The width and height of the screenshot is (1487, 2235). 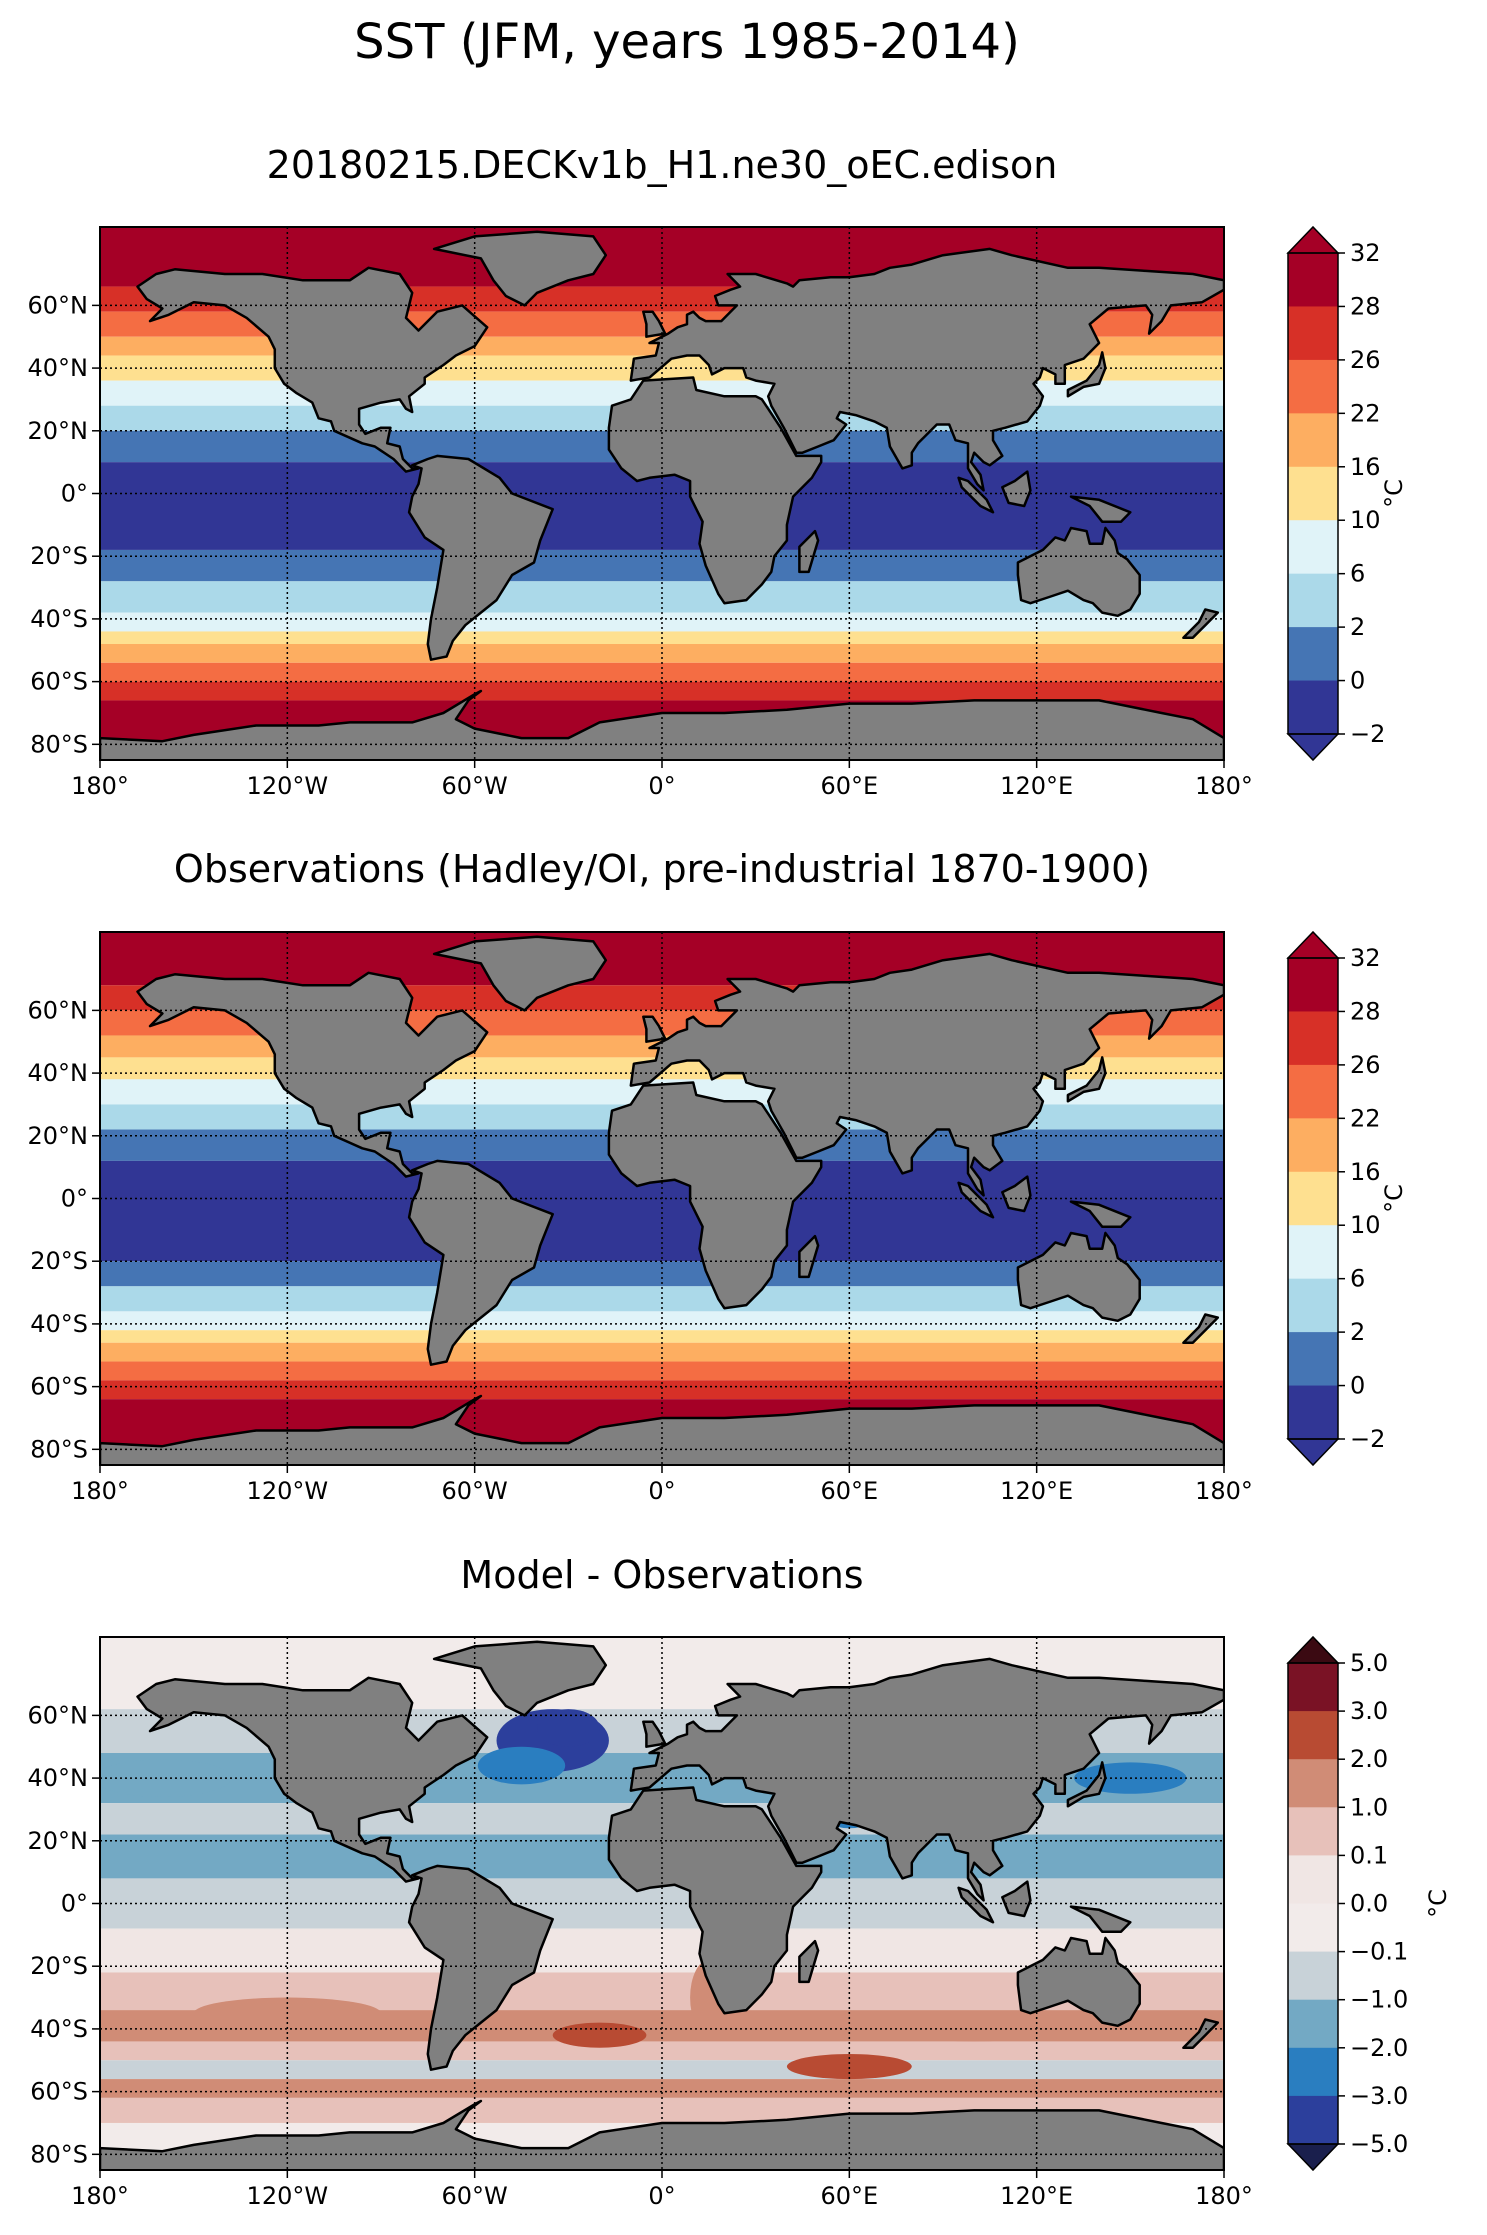 I want to click on land-new-zealand, so click(x=1201, y=623).